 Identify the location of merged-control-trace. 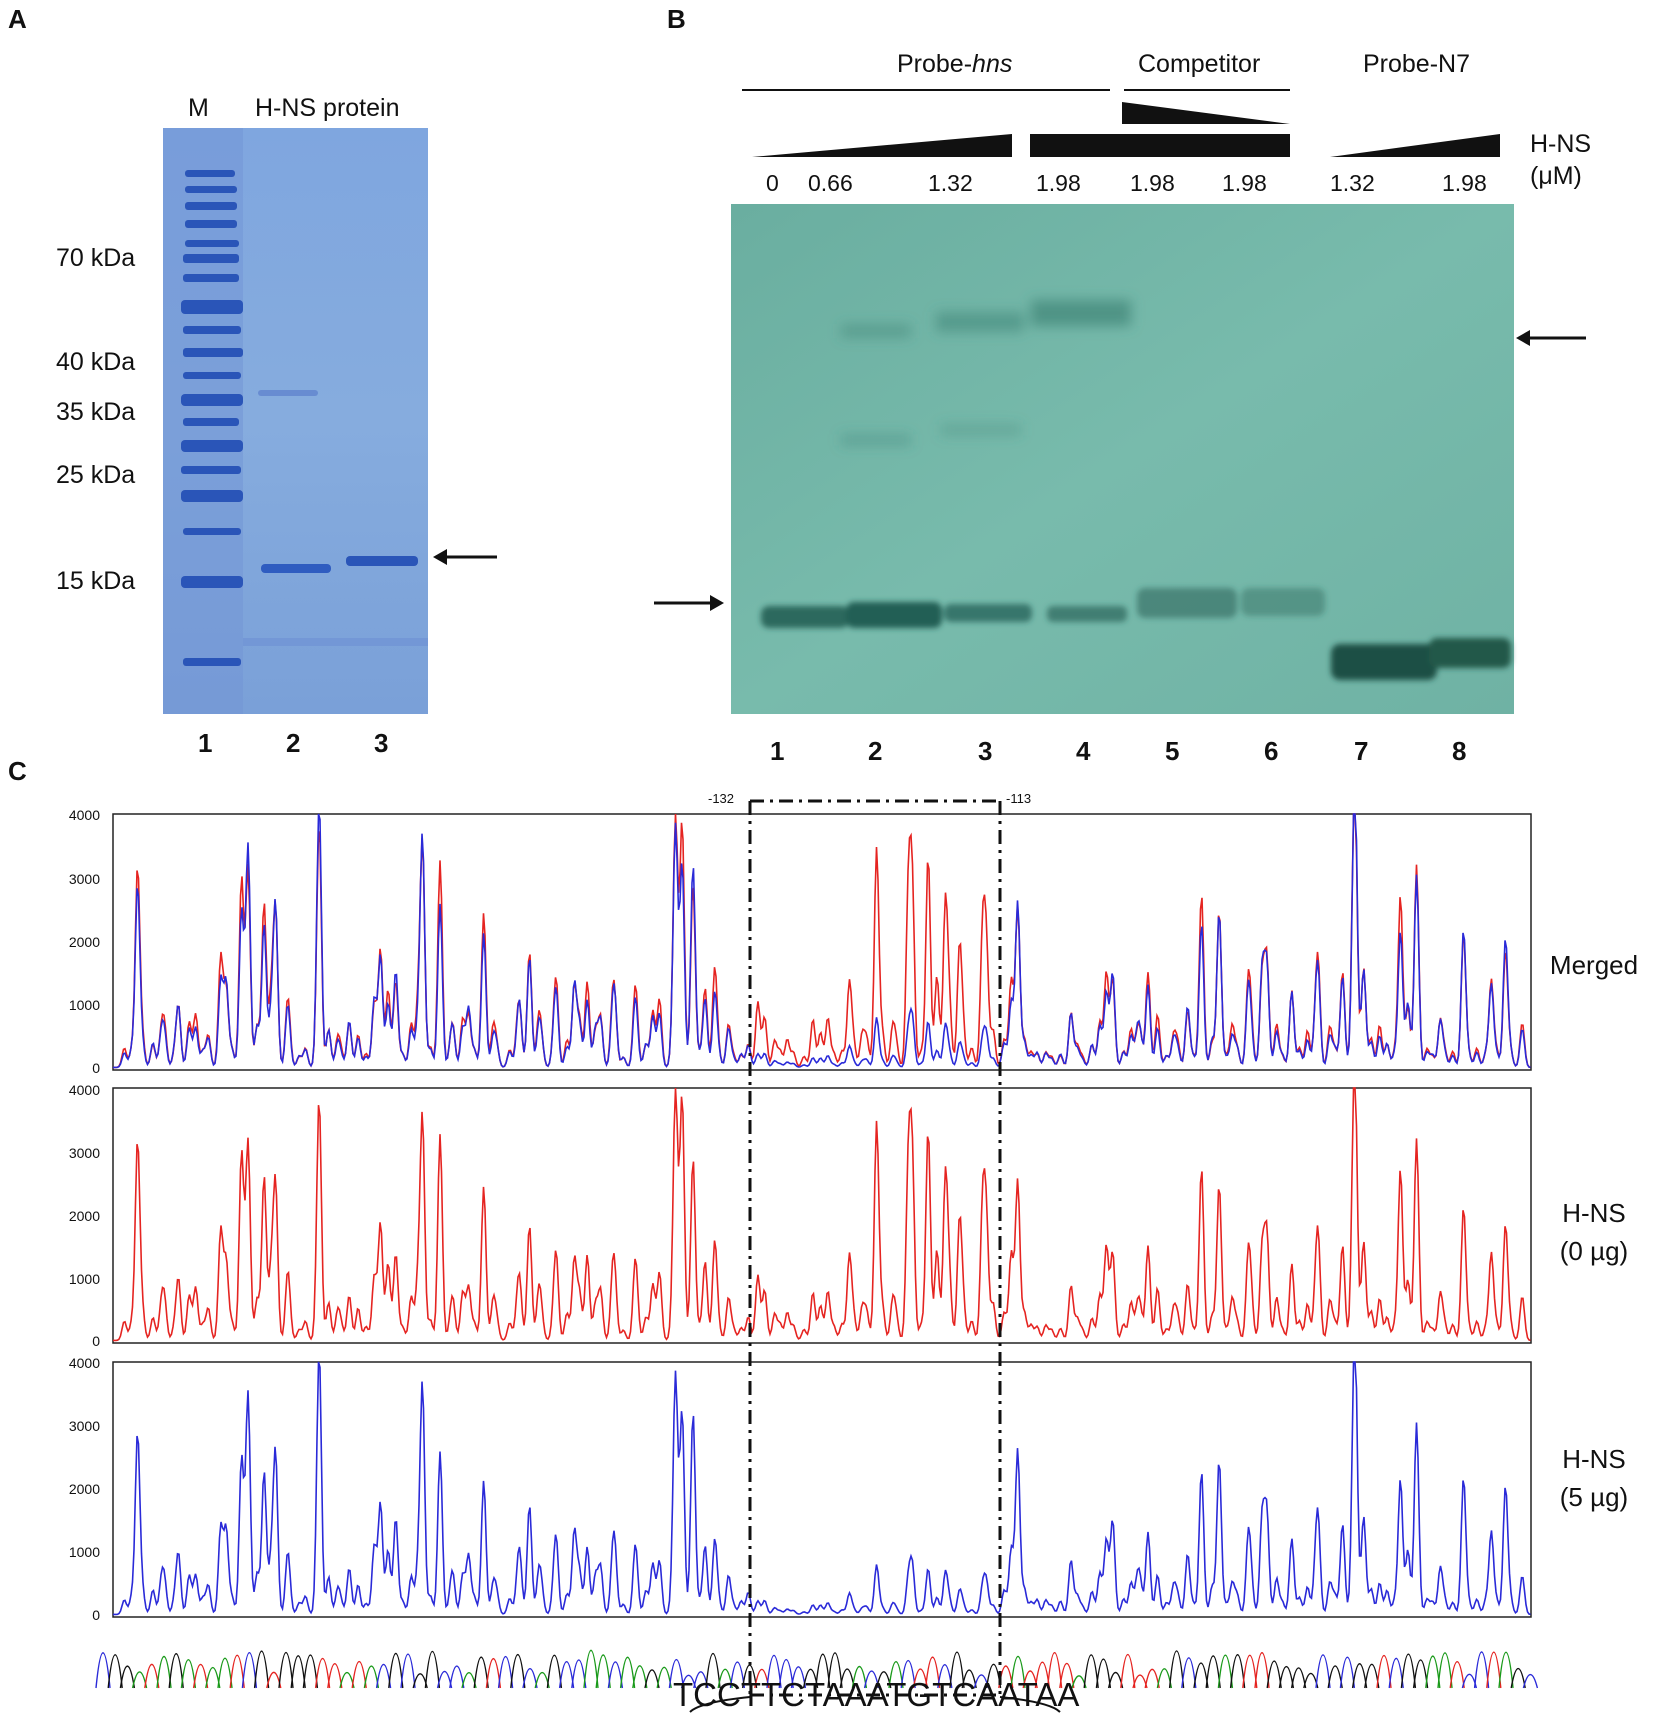
(822, 941).